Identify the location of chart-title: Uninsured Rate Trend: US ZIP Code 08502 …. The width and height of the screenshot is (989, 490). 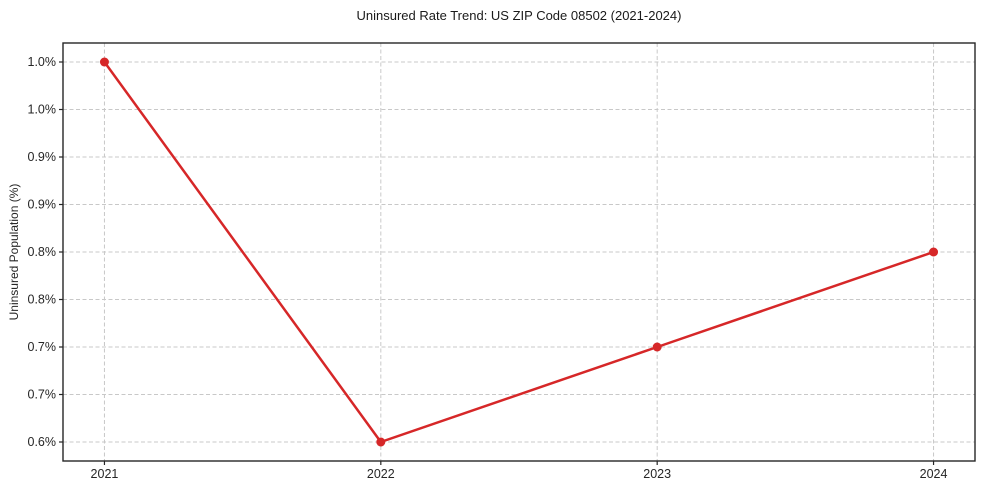
(519, 15).